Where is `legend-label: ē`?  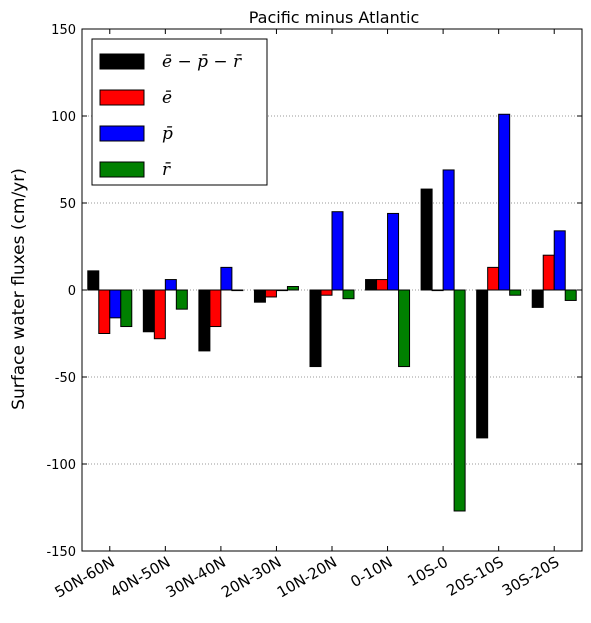 legend-label: ē is located at coordinates (167, 98).